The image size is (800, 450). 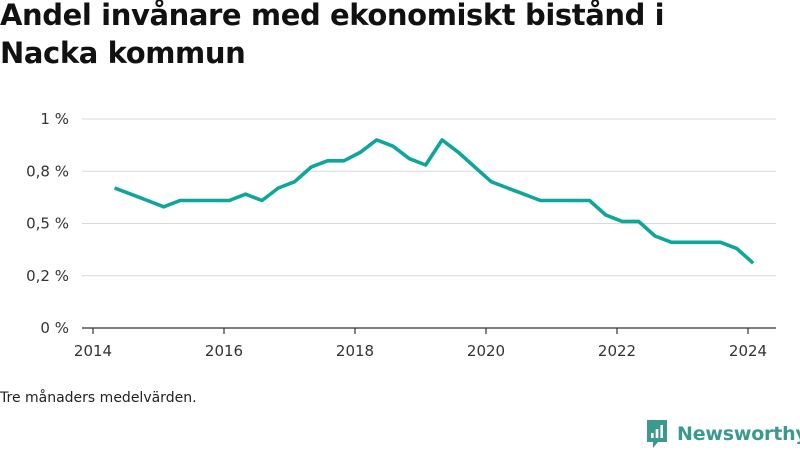 I want to click on x-tick-label: 2020, so click(x=486, y=351).